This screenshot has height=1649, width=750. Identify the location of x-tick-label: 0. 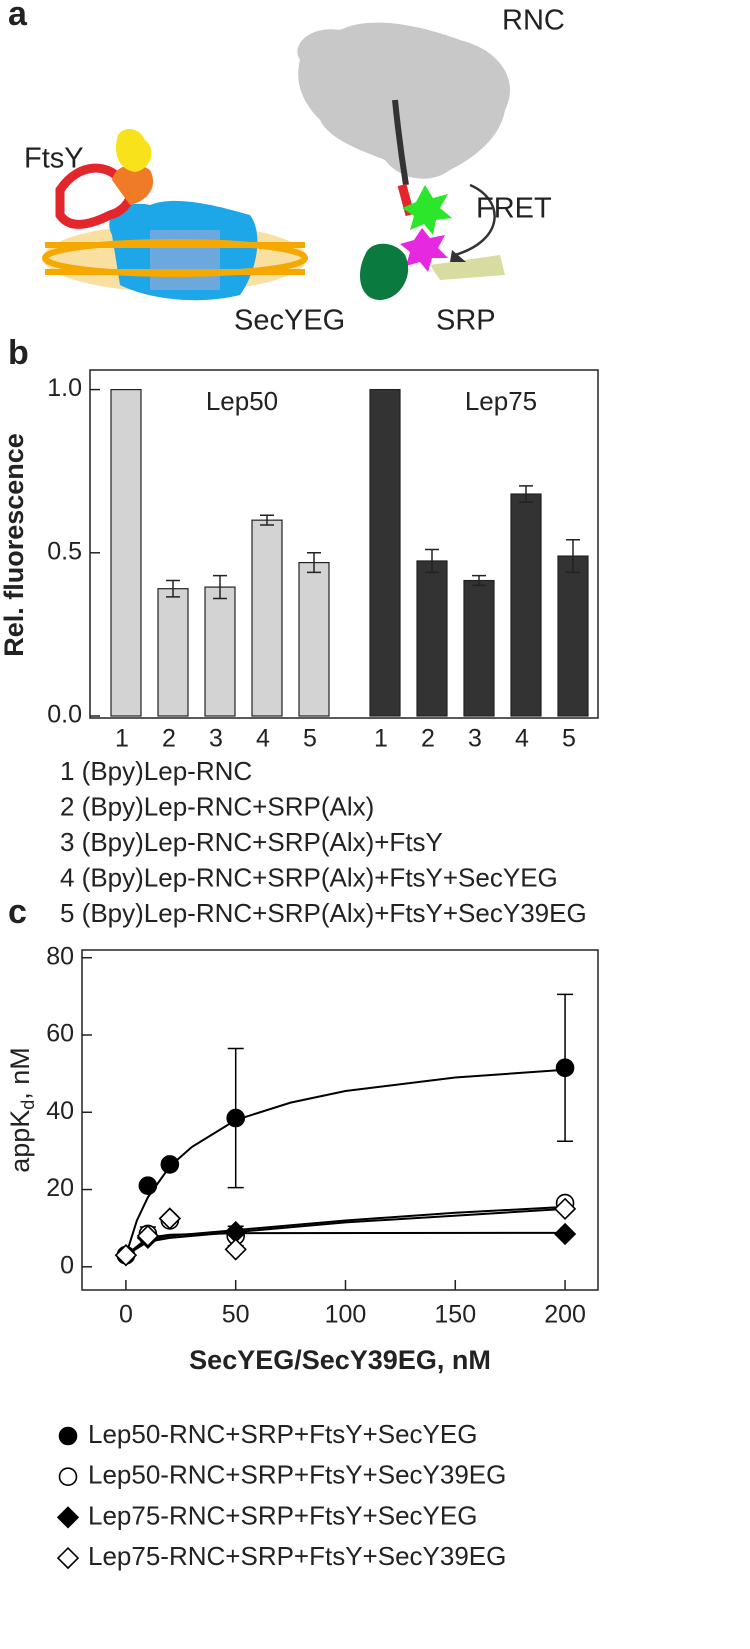
(126, 1315).